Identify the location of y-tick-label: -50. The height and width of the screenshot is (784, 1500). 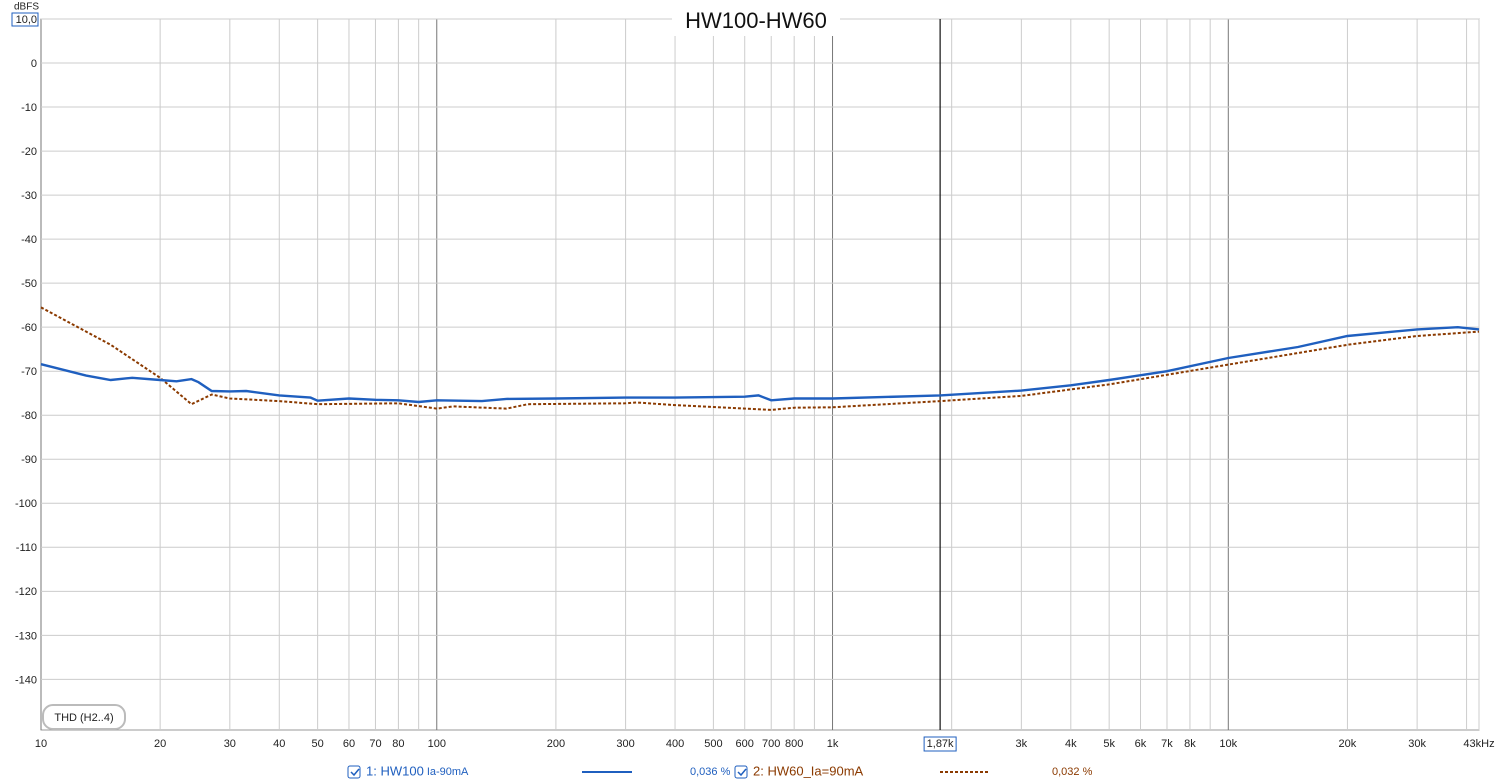
(29, 284).